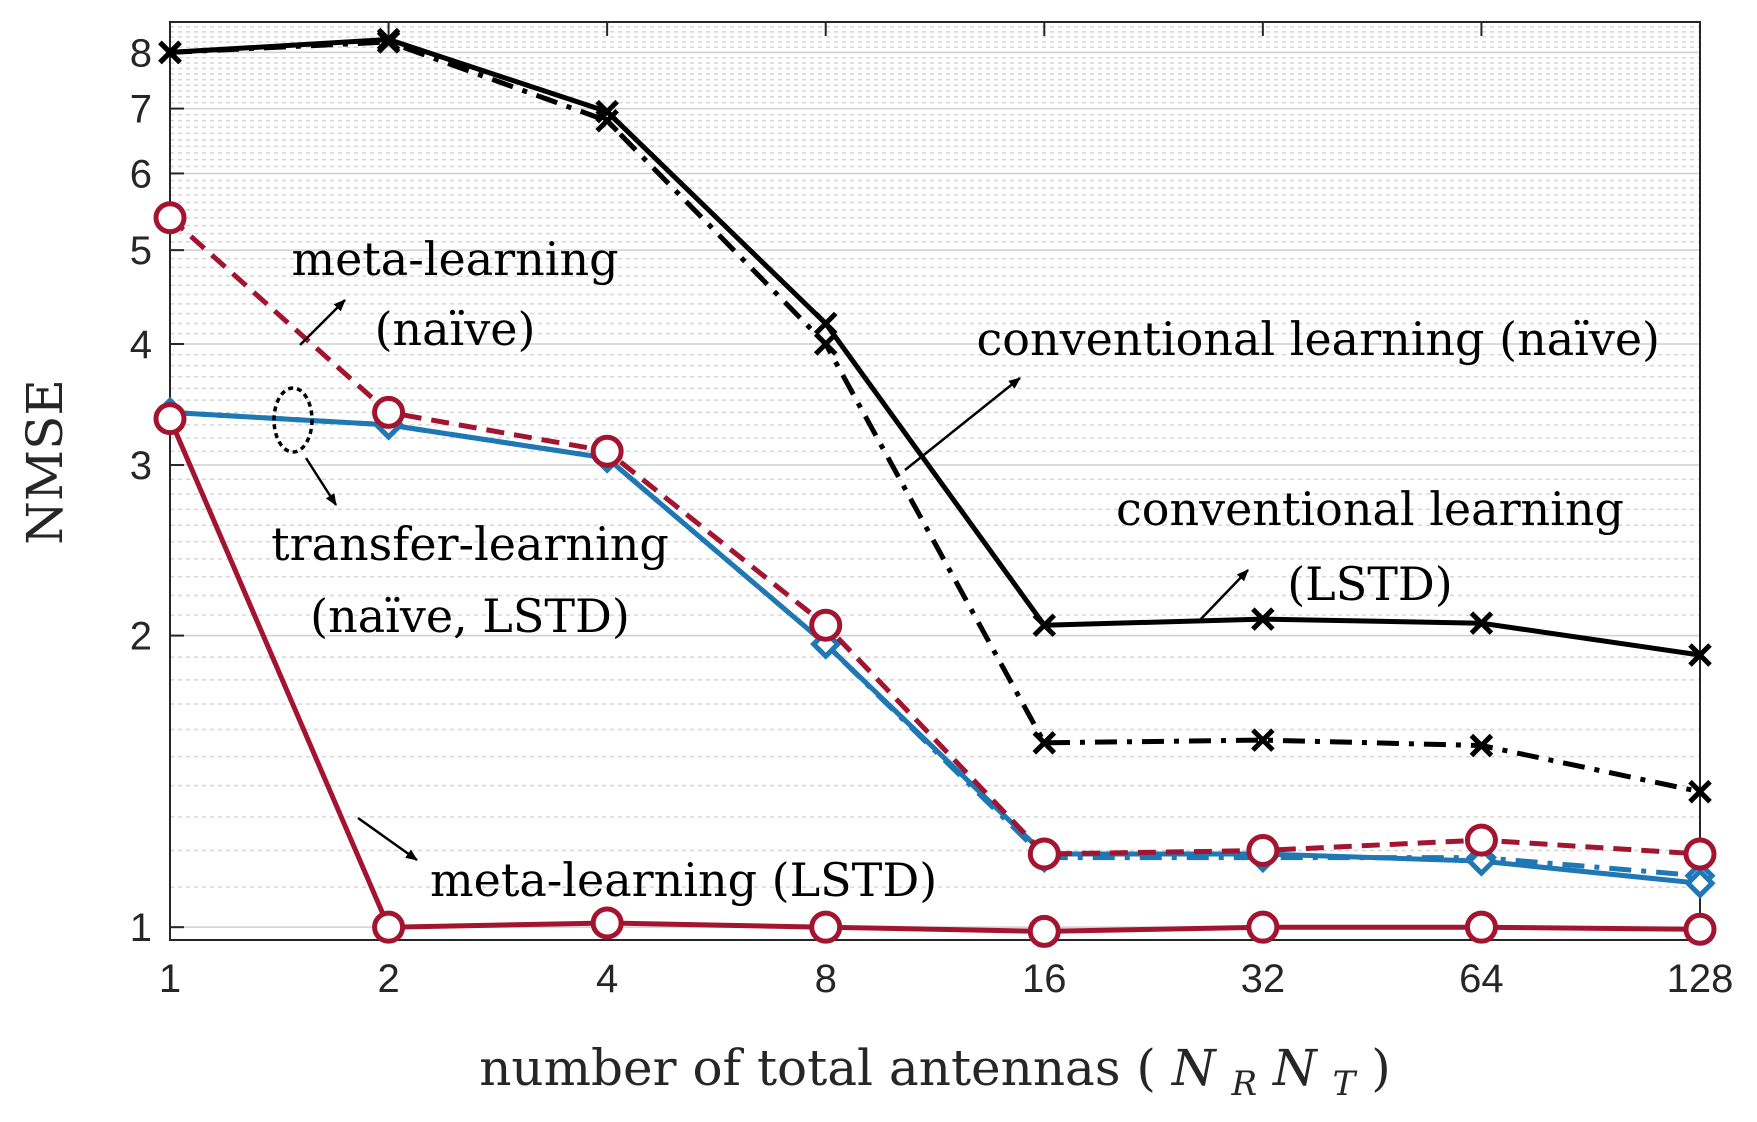 This screenshot has width=1757, height=1122. I want to click on annotation-conv-naive: conventional learning (naïve), so click(1318, 339).